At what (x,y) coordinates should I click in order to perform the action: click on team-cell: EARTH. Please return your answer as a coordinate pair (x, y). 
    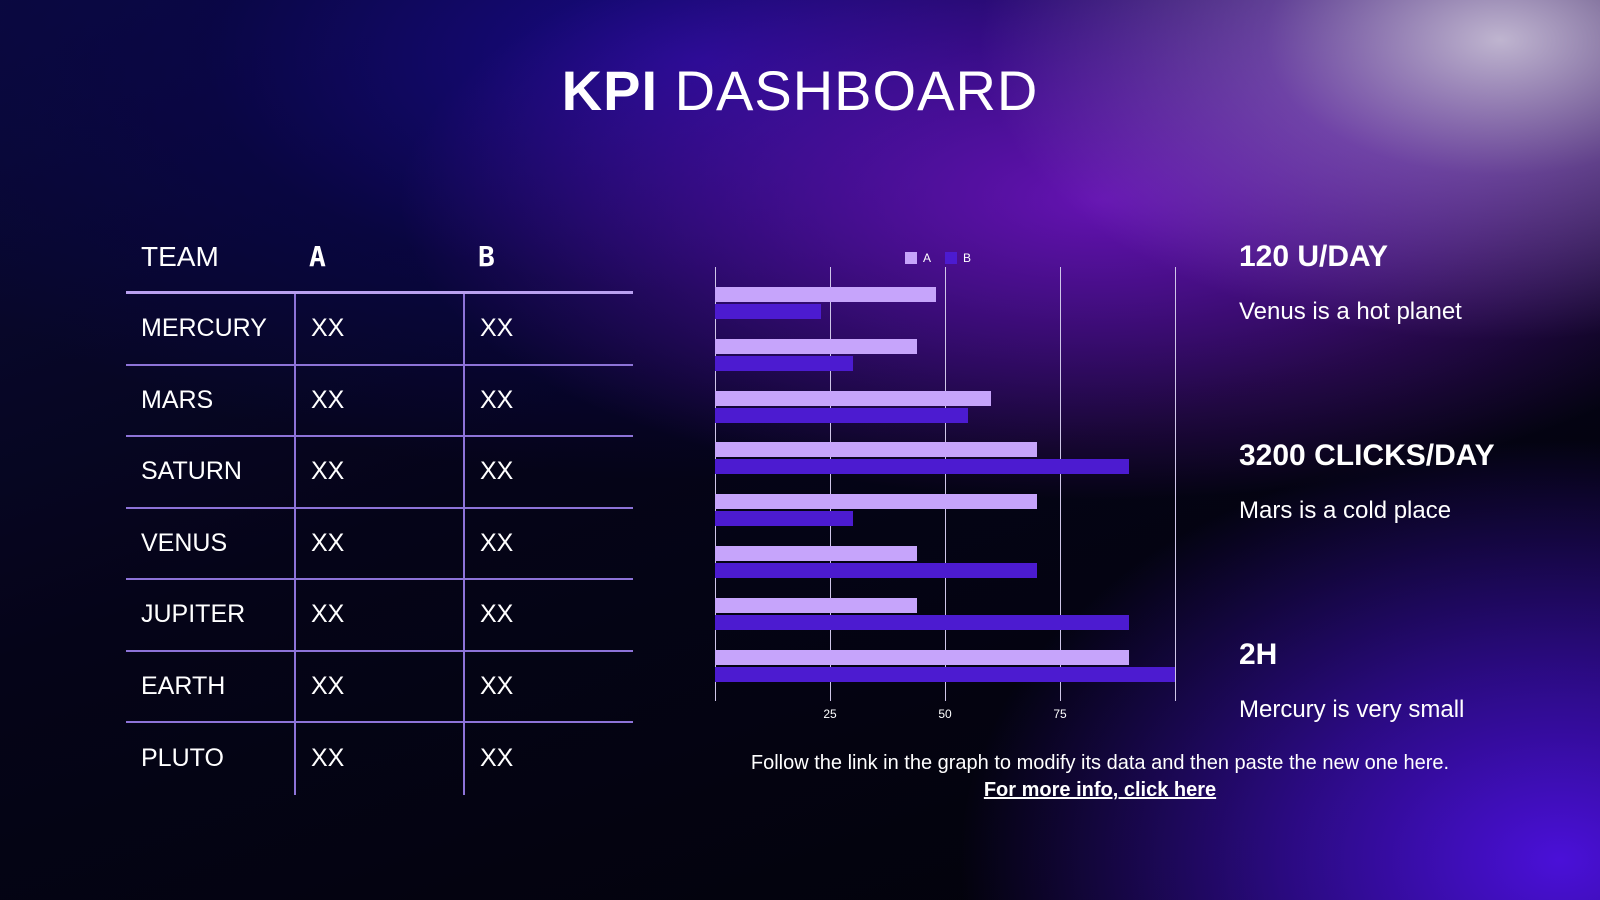
    Looking at the image, I should click on (183, 685).